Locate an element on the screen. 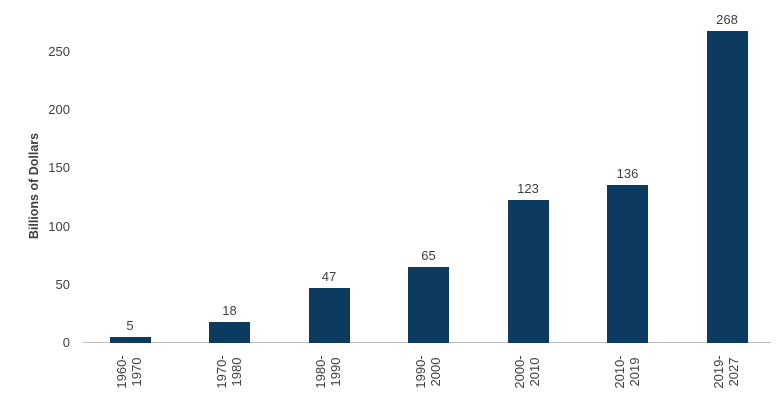 Image resolution: width=776 pixels, height=400 pixels. y-tick-label: 250 is located at coordinates (59, 51).